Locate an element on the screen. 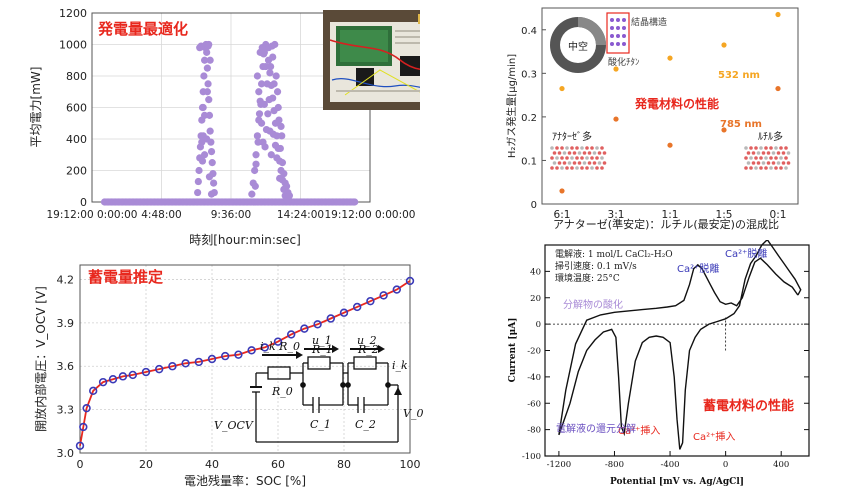  c1-y-tick: 200 is located at coordinates (76, 171).